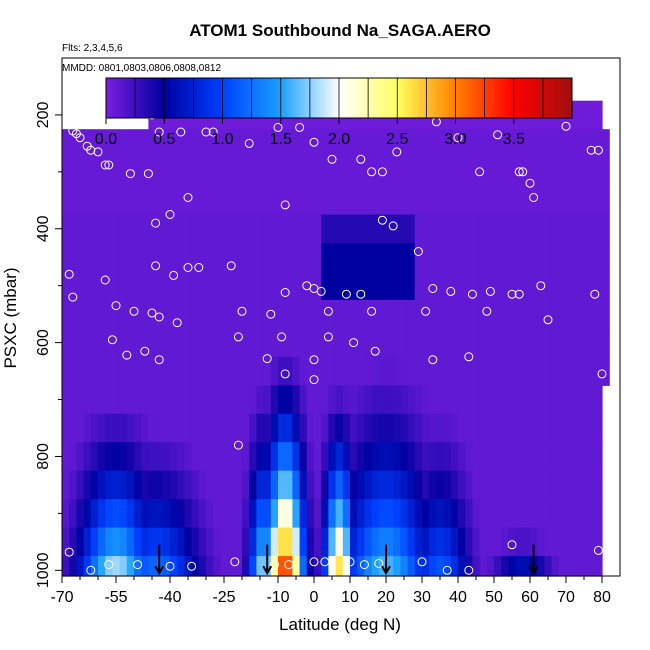 The width and height of the screenshot is (650, 650). Describe the element at coordinates (223, 597) in the screenshot. I see `x-tick-label: -25` at that location.